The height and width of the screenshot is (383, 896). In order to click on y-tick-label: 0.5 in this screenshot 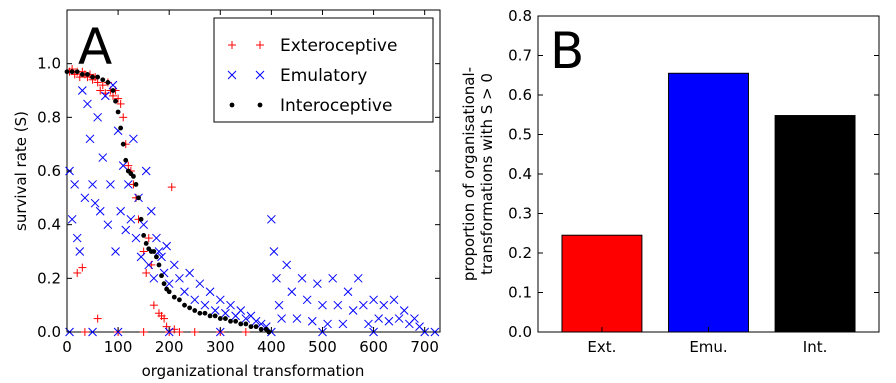, I will do `click(520, 135)`.